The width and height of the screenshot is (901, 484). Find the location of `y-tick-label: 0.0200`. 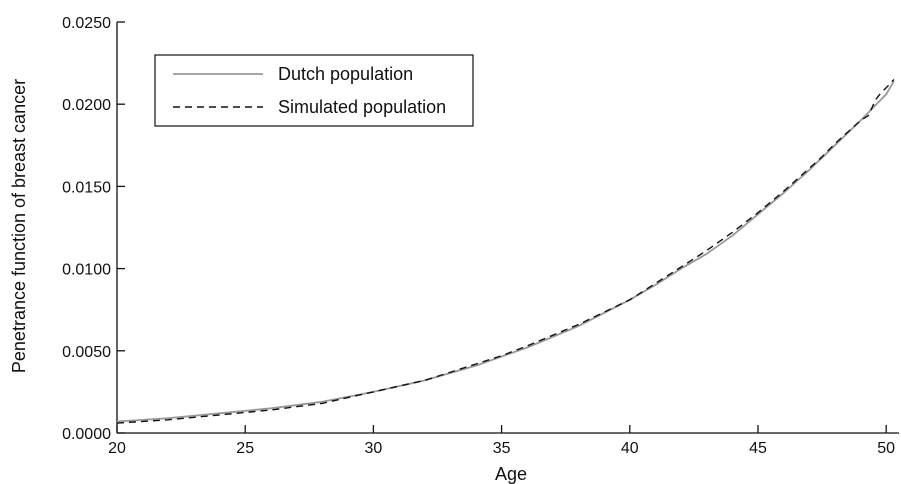

y-tick-label: 0.0200 is located at coordinates (86, 105).